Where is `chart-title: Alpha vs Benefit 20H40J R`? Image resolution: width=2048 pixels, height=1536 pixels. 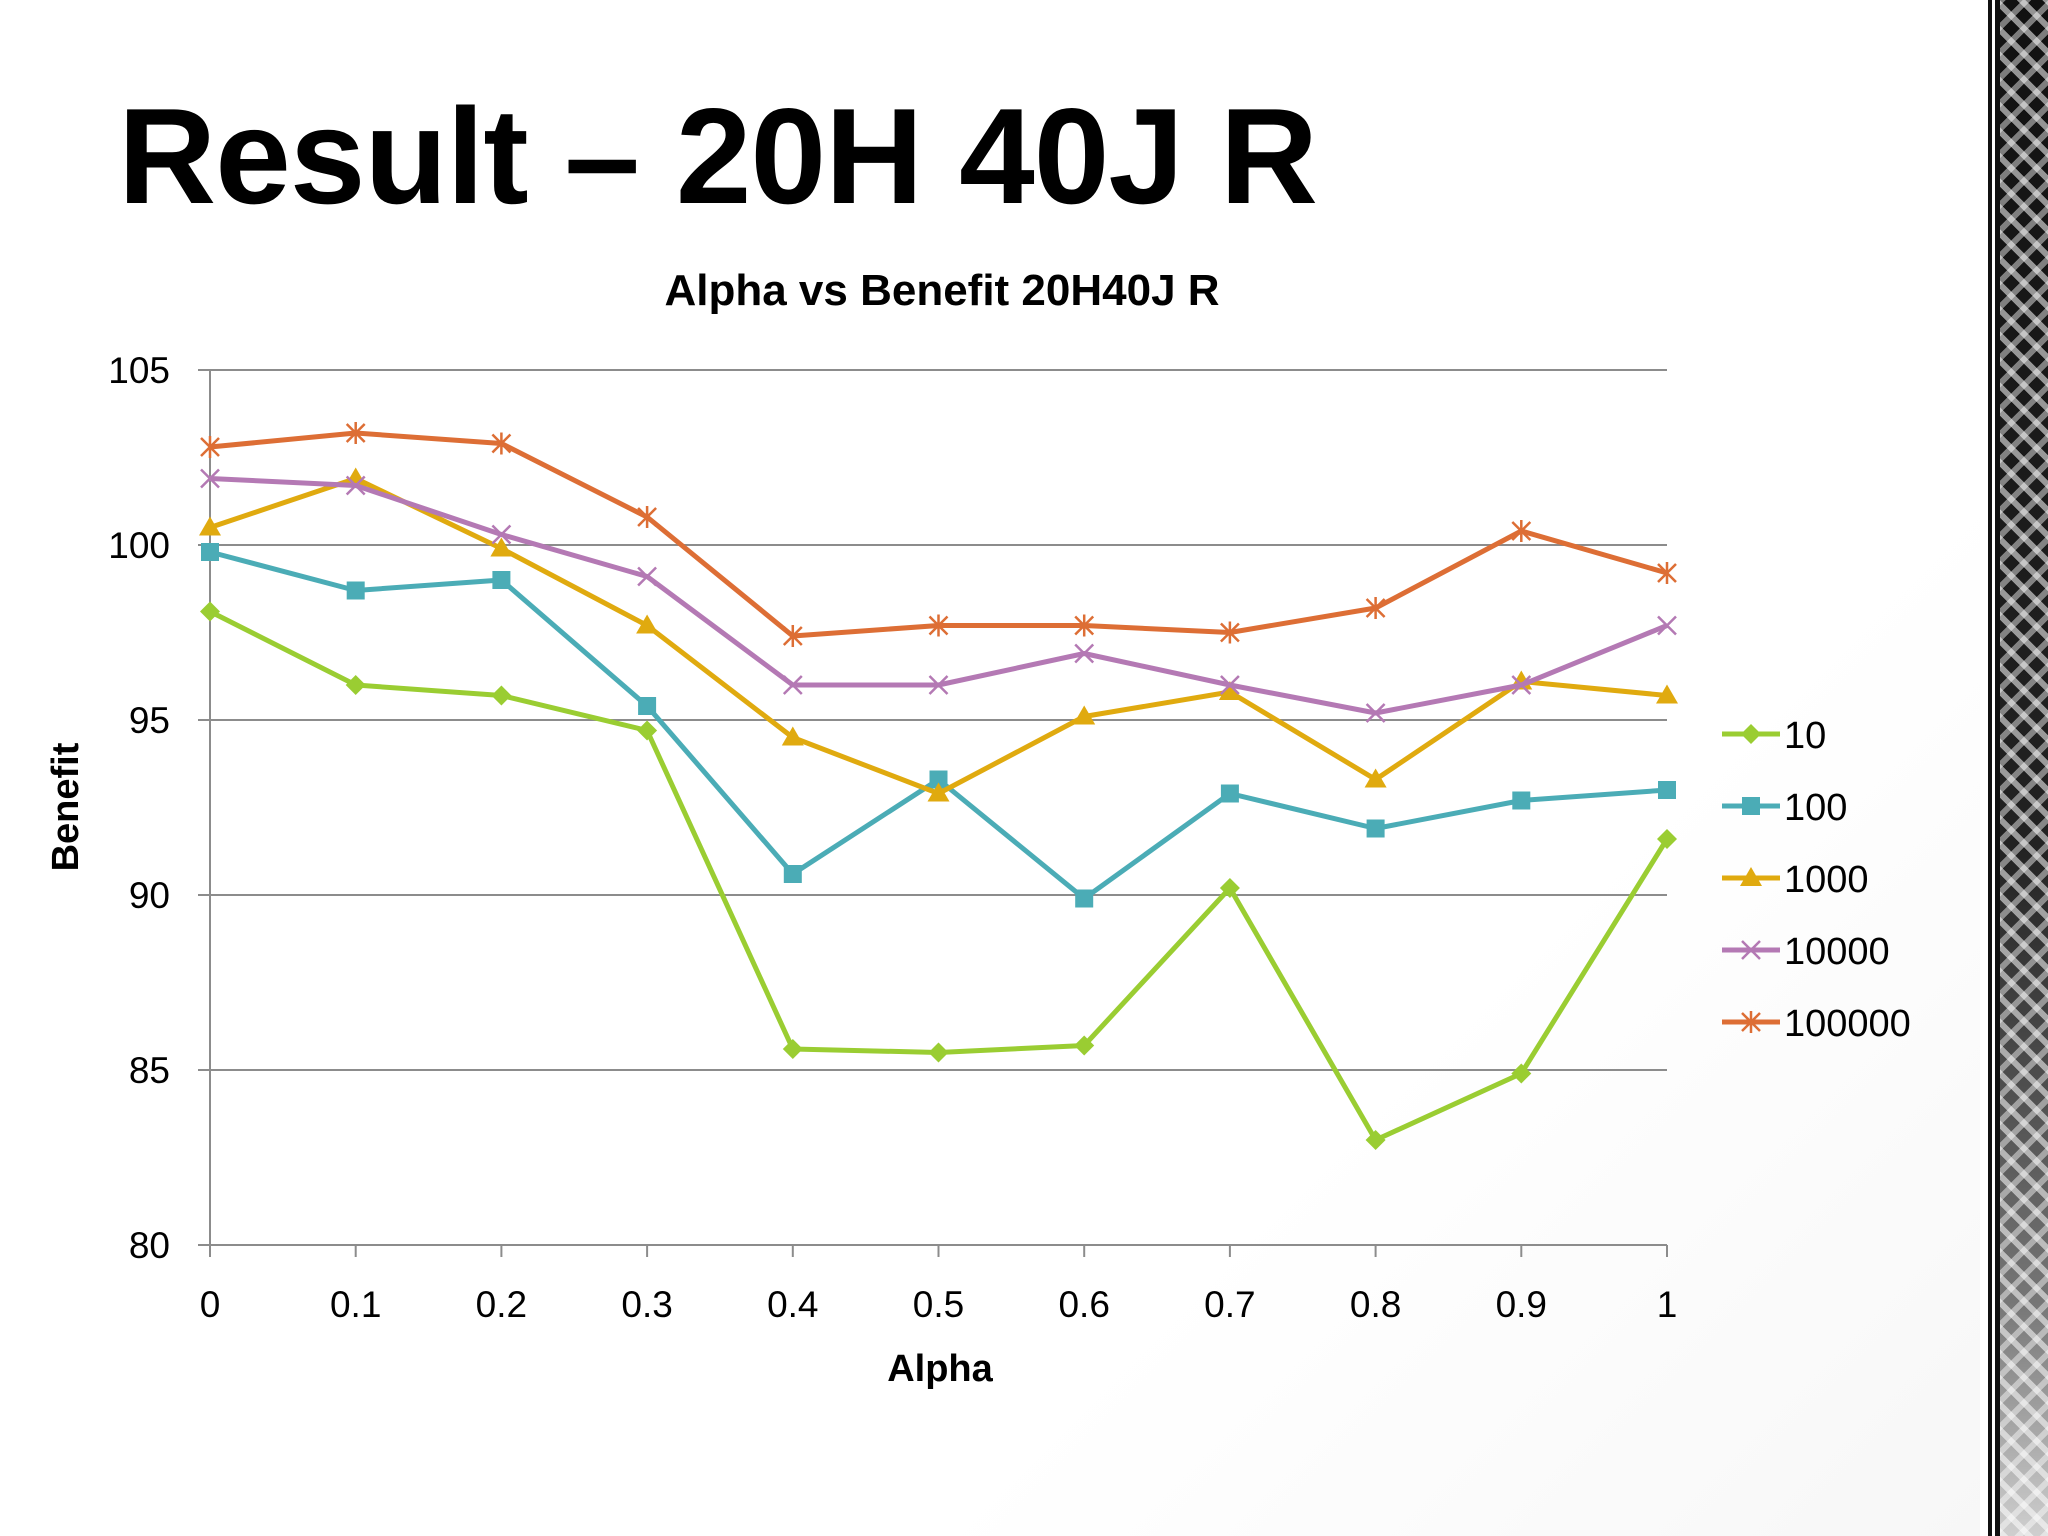 chart-title: Alpha vs Benefit 20H40J R is located at coordinates (941, 290).